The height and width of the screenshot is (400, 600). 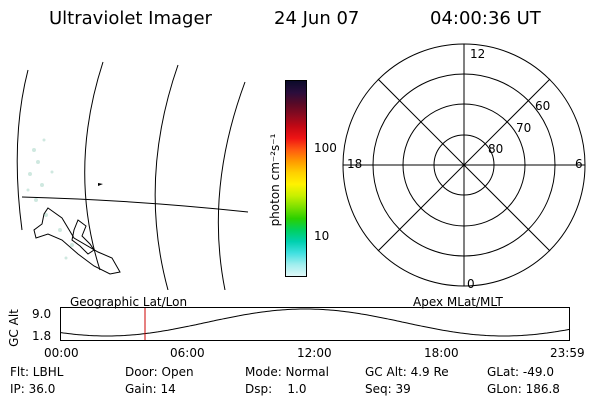 What do you see at coordinates (100, 184) in the screenshot?
I see `subsatellite-marker` at bounding box center [100, 184].